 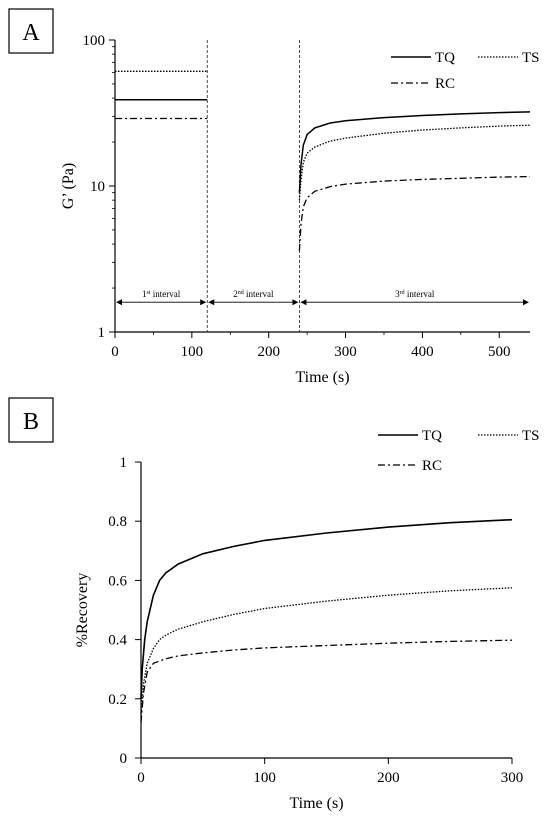 What do you see at coordinates (422, 352) in the screenshot?
I see `x-tick-label: 400` at bounding box center [422, 352].